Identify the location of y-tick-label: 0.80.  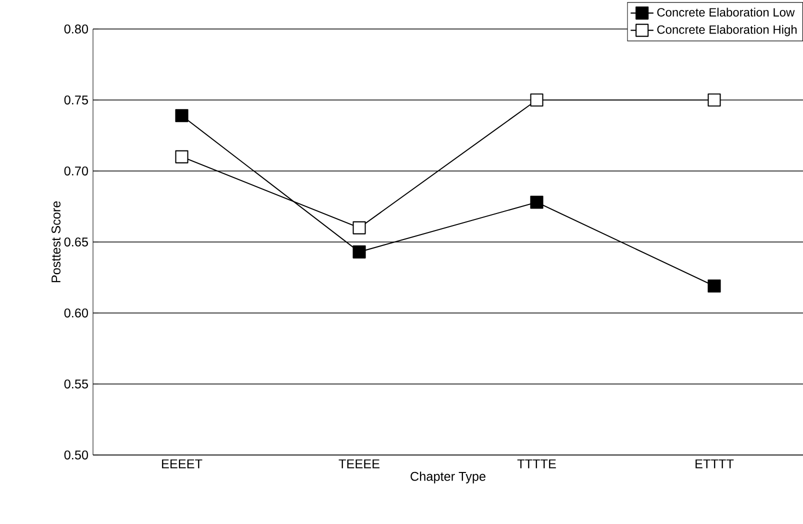
(76, 29).